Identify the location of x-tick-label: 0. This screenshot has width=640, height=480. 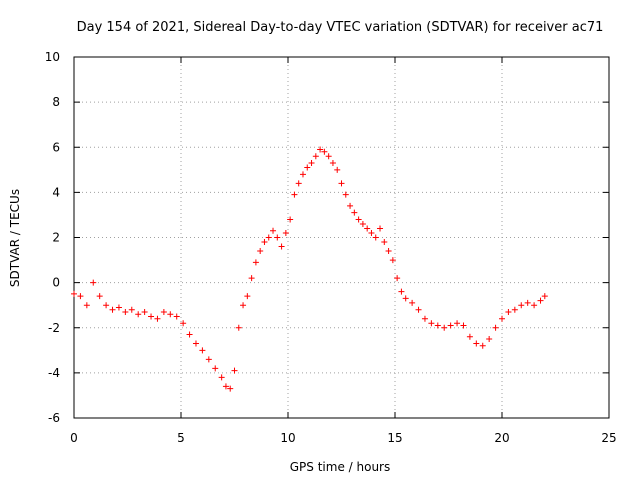
(74, 438).